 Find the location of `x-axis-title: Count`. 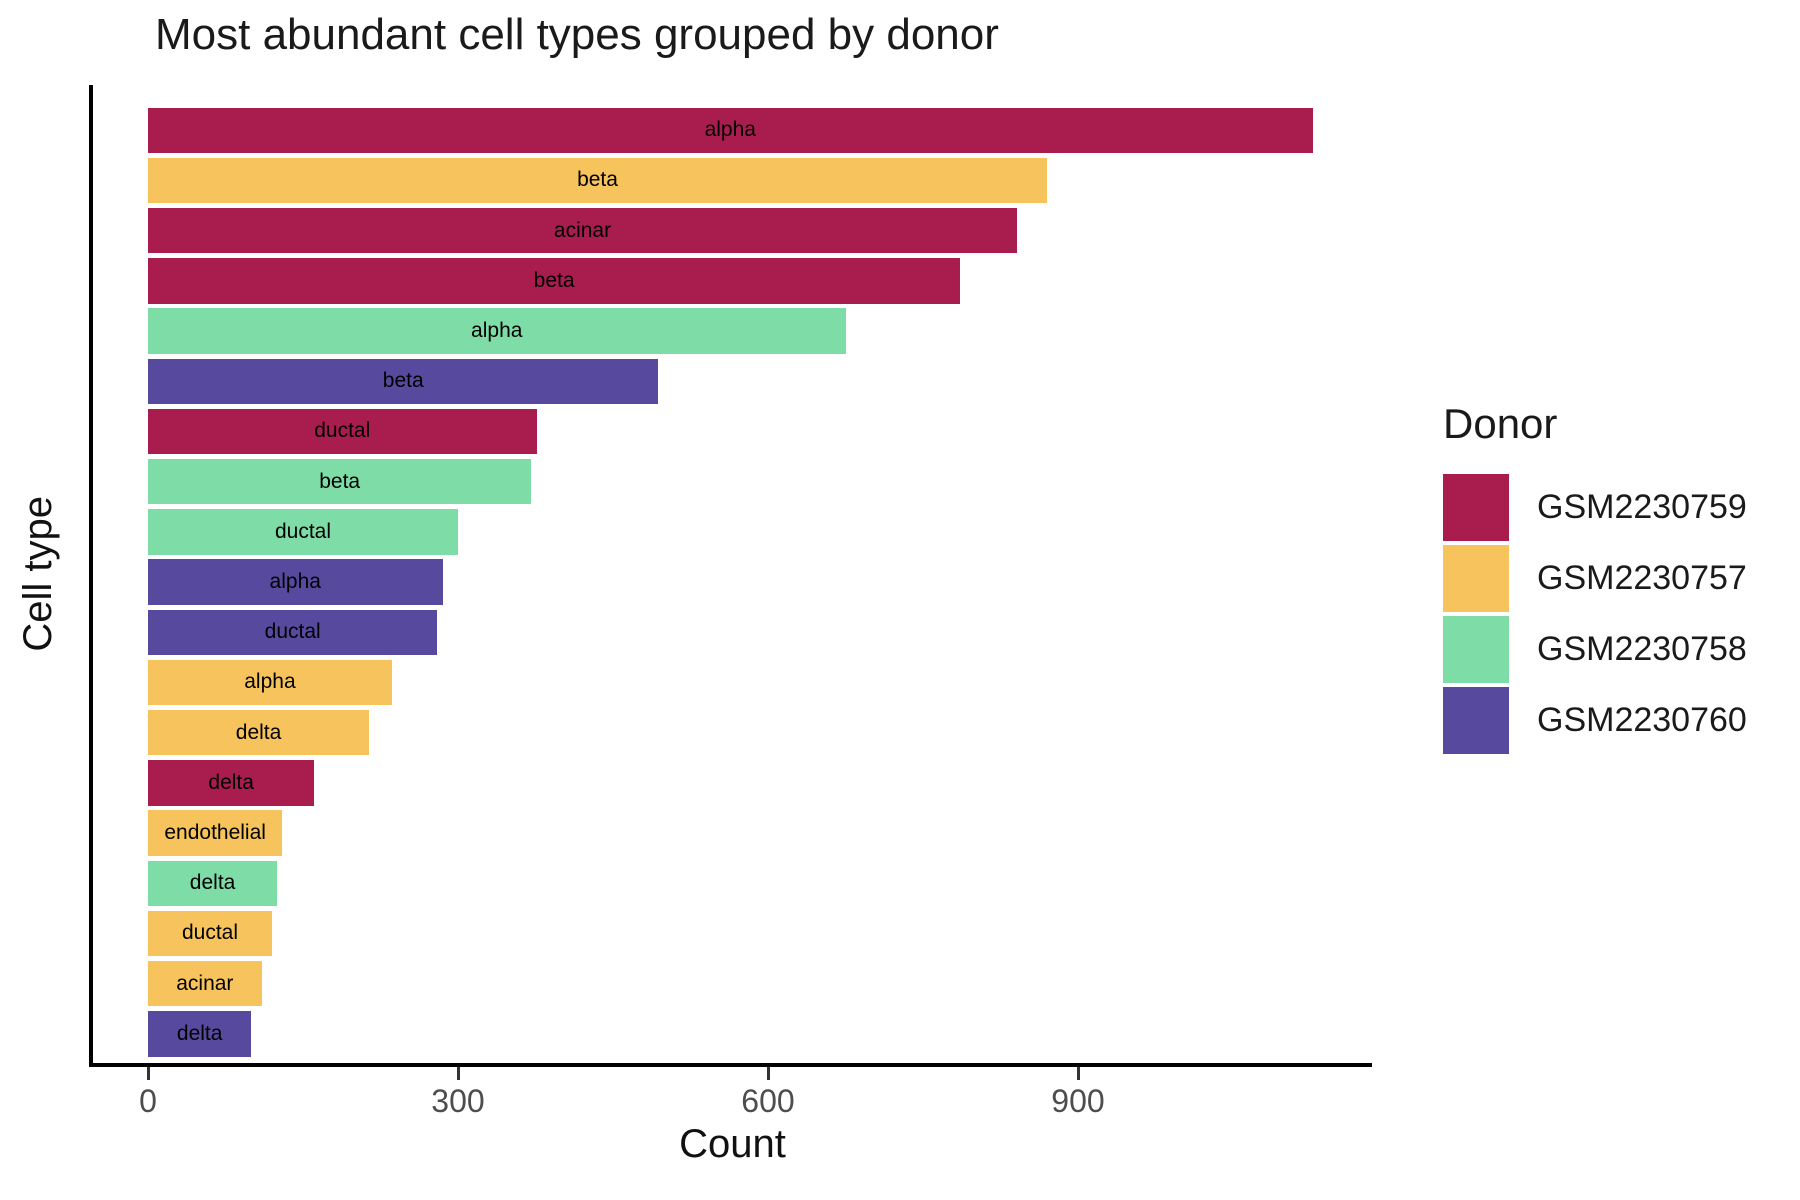

x-axis-title: Count is located at coordinates (732, 1144).